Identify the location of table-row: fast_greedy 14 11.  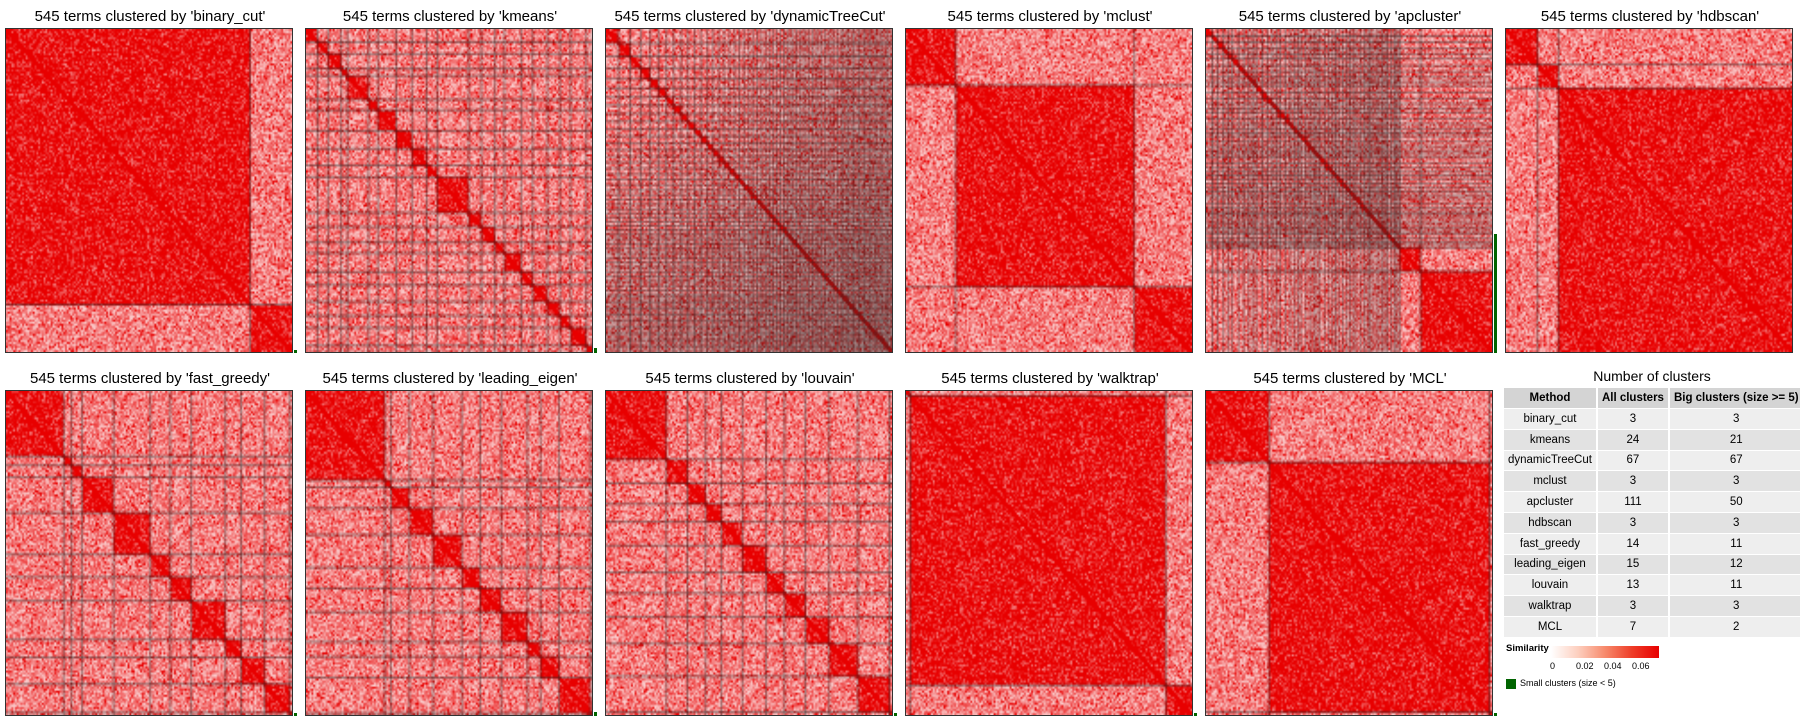
(1652, 544).